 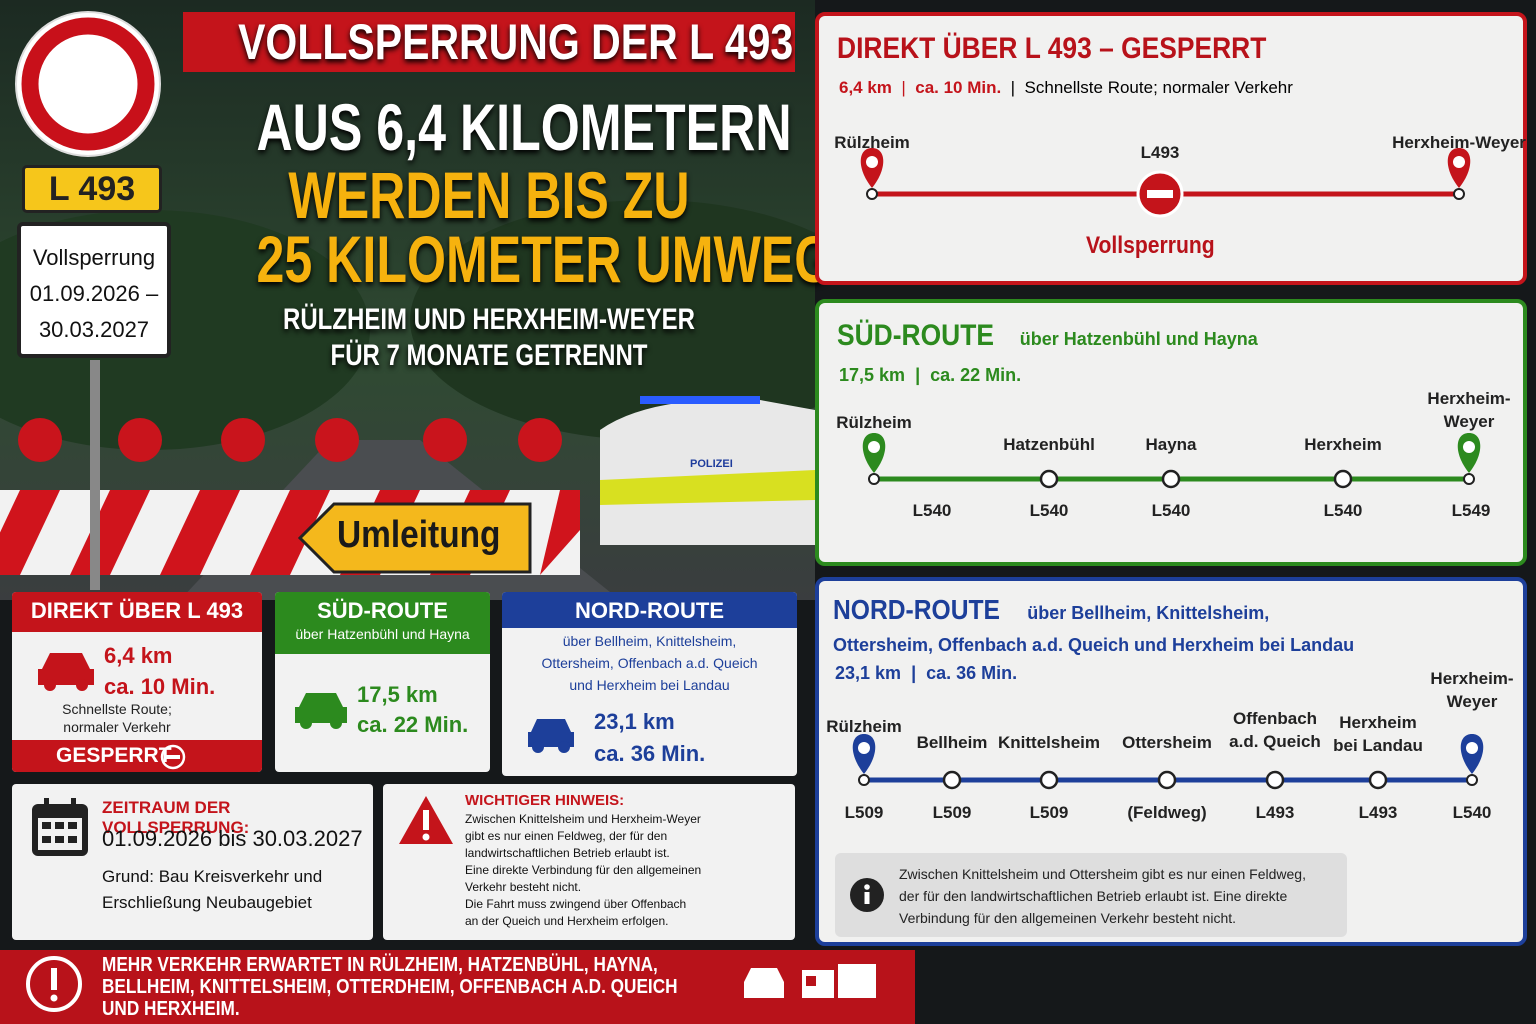 I want to click on card-title: DIREKT ÜBER L 493, so click(x=137, y=612).